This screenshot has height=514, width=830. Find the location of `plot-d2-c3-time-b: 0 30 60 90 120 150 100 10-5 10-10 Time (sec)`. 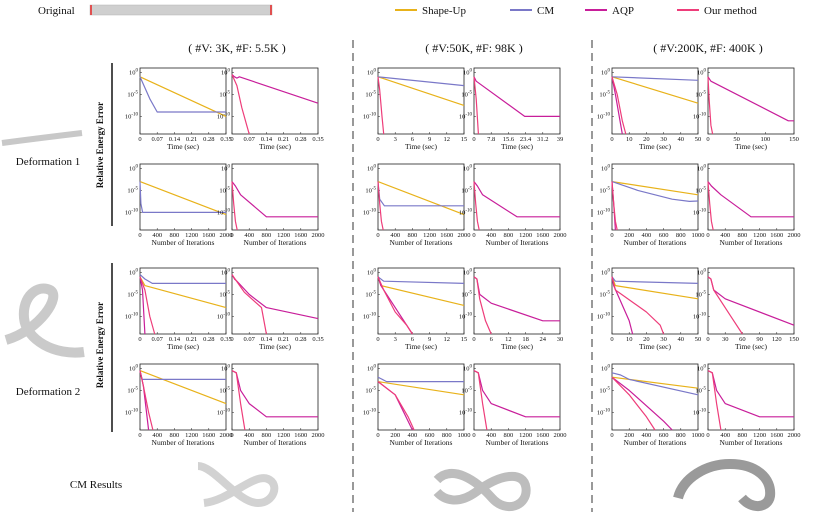

plot-d2-c3-time-b: 0 30 60 90 120 150 100 10-5 10-10 Time (sec) is located at coordinates (746, 309).